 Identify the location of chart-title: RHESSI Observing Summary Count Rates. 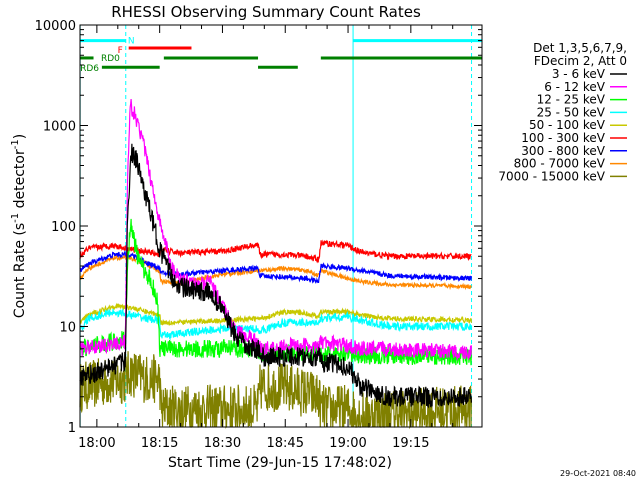
(266, 12).